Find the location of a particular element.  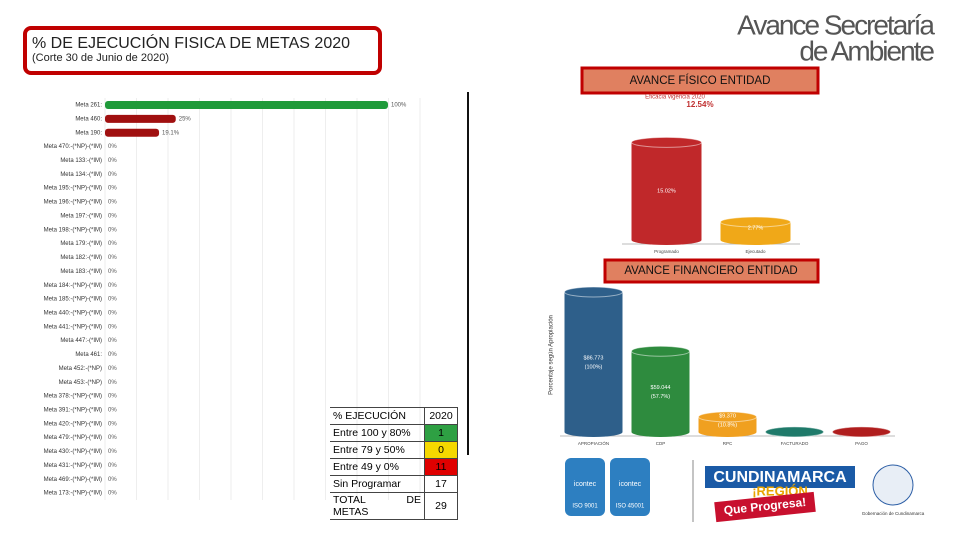

value-label: (0.1%) is located at coordinates (794, 420).